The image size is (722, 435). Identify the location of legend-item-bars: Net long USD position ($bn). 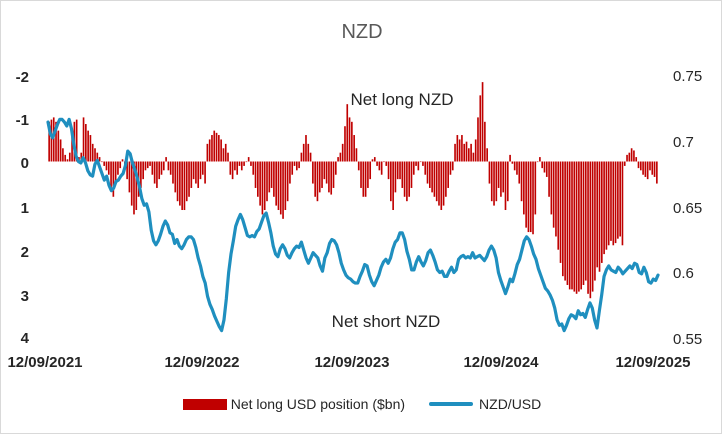
(293, 404).